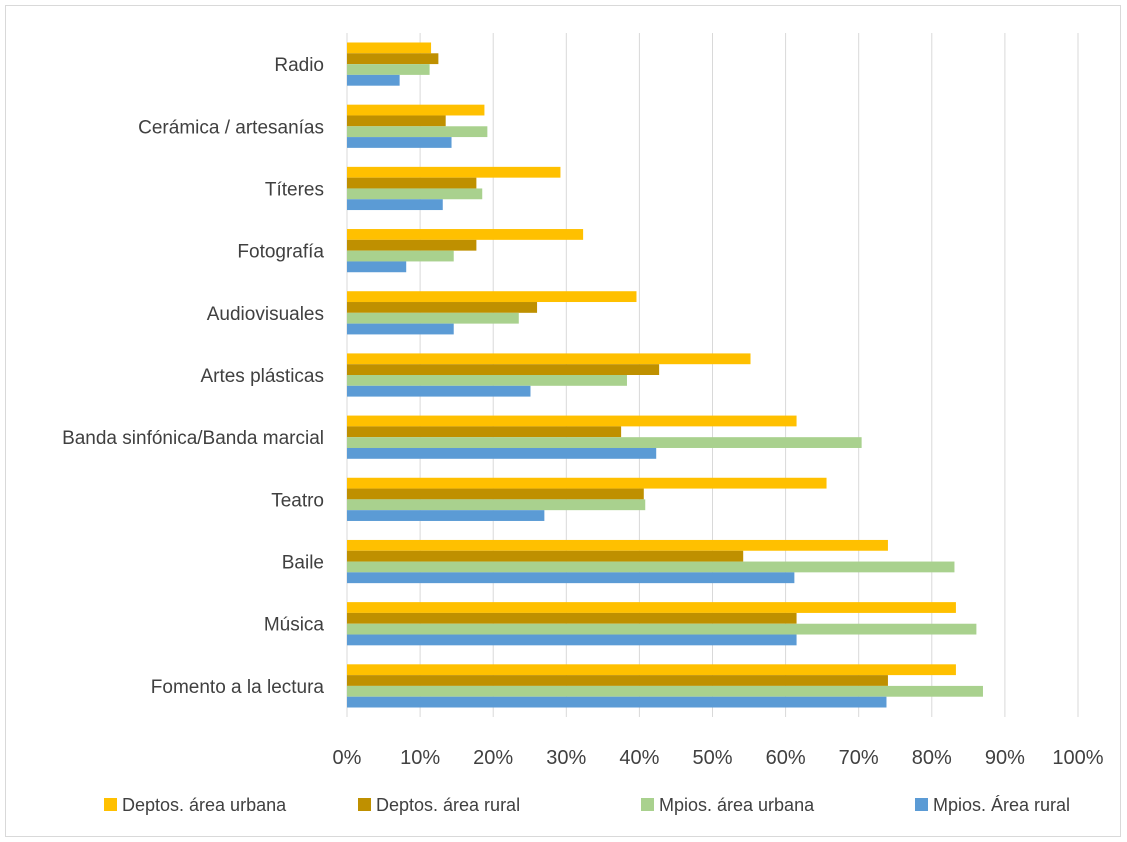 The height and width of the screenshot is (842, 1127). What do you see at coordinates (299, 65) in the screenshot?
I see `category-label: Radio` at bounding box center [299, 65].